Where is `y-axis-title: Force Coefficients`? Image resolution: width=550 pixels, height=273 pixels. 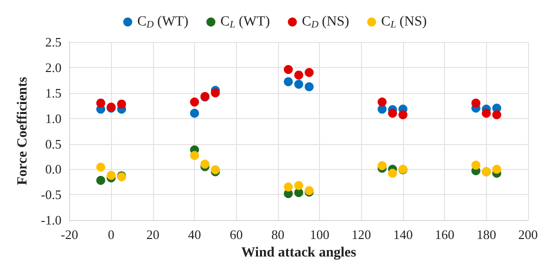 y-axis-title: Force Coefficients is located at coordinates (23, 131).